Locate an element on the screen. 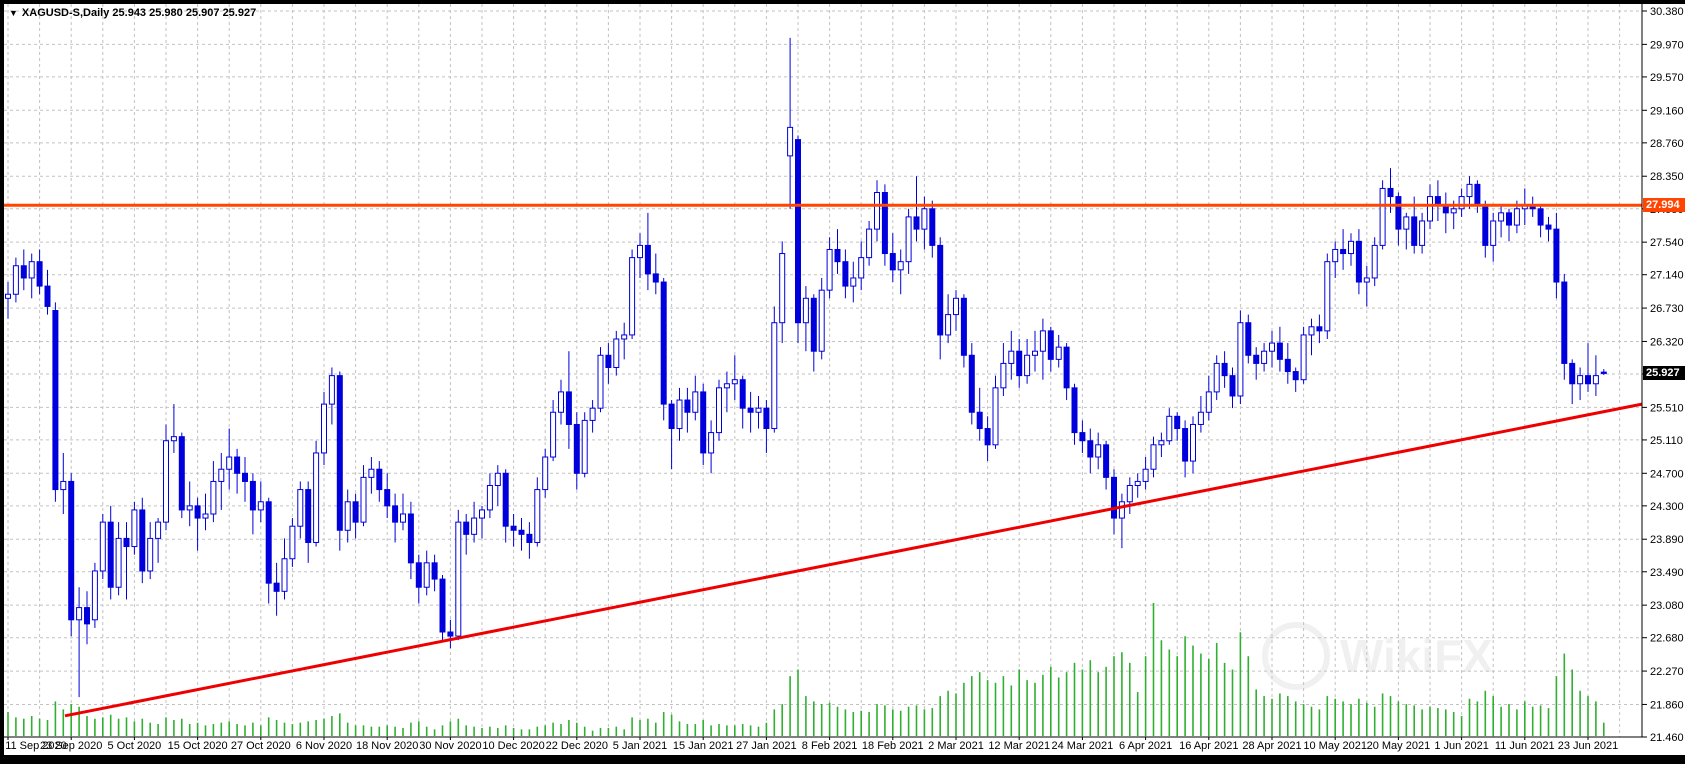  watermark: WikiFX is located at coordinates (1377, 656).